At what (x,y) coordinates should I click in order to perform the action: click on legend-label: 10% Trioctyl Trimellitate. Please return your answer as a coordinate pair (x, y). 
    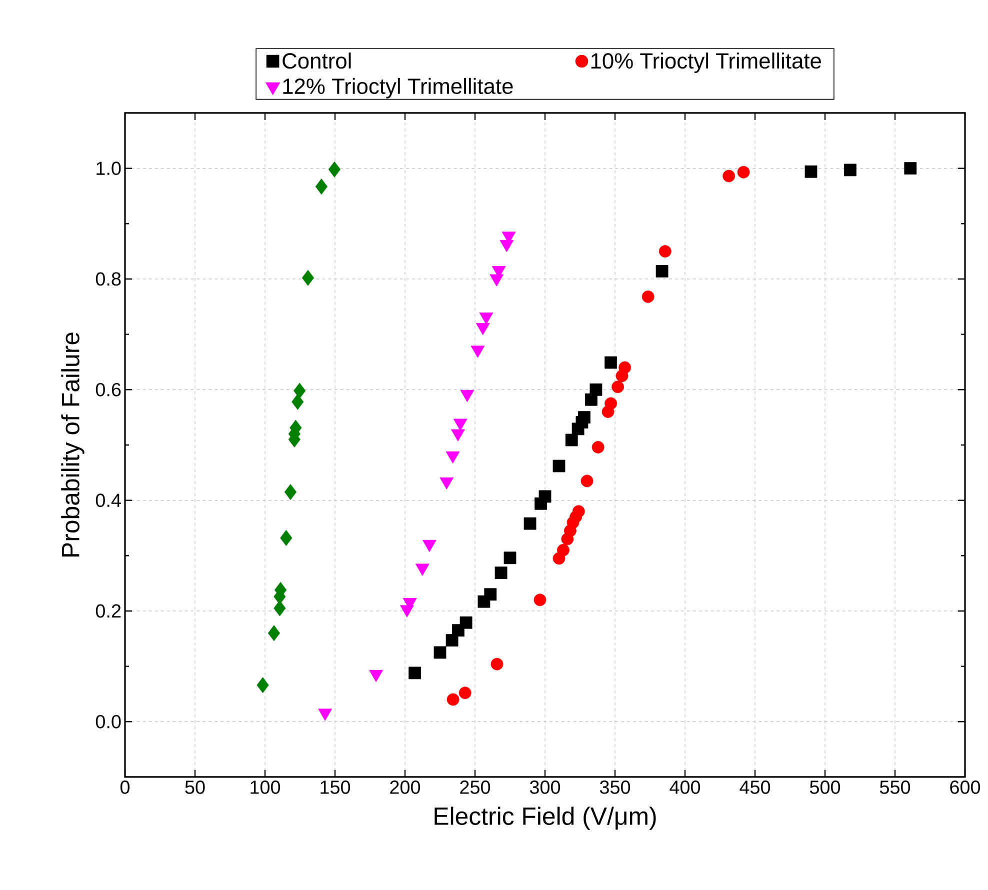
    Looking at the image, I should click on (706, 63).